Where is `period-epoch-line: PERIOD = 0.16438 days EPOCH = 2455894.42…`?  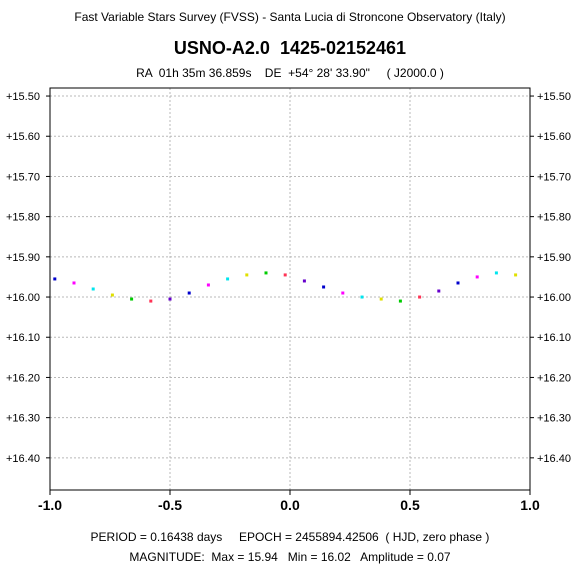 period-epoch-line: PERIOD = 0.16438 days EPOCH = 2455894.42… is located at coordinates (290, 537).